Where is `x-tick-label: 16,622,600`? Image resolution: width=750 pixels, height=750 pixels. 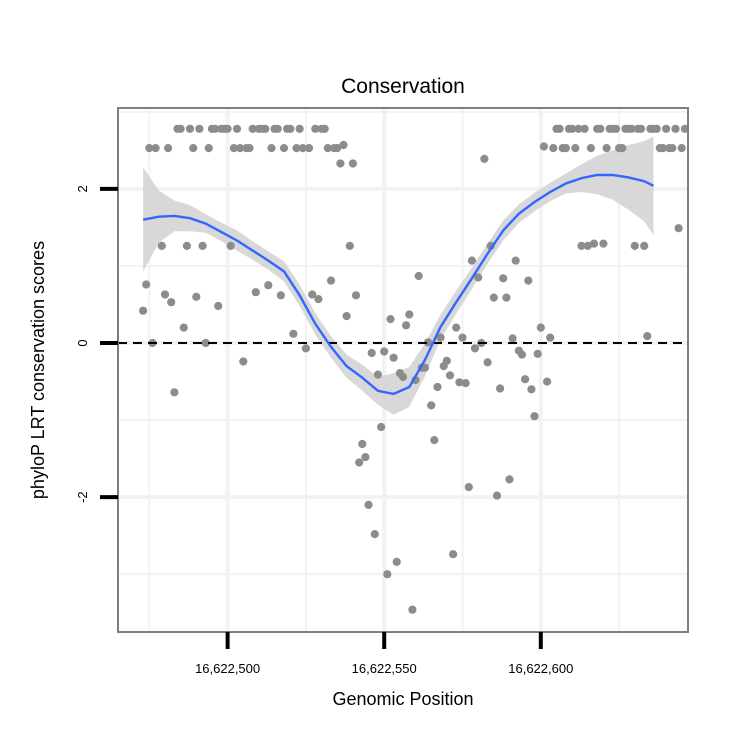
x-tick-label: 16,622,600 is located at coordinates (540, 668).